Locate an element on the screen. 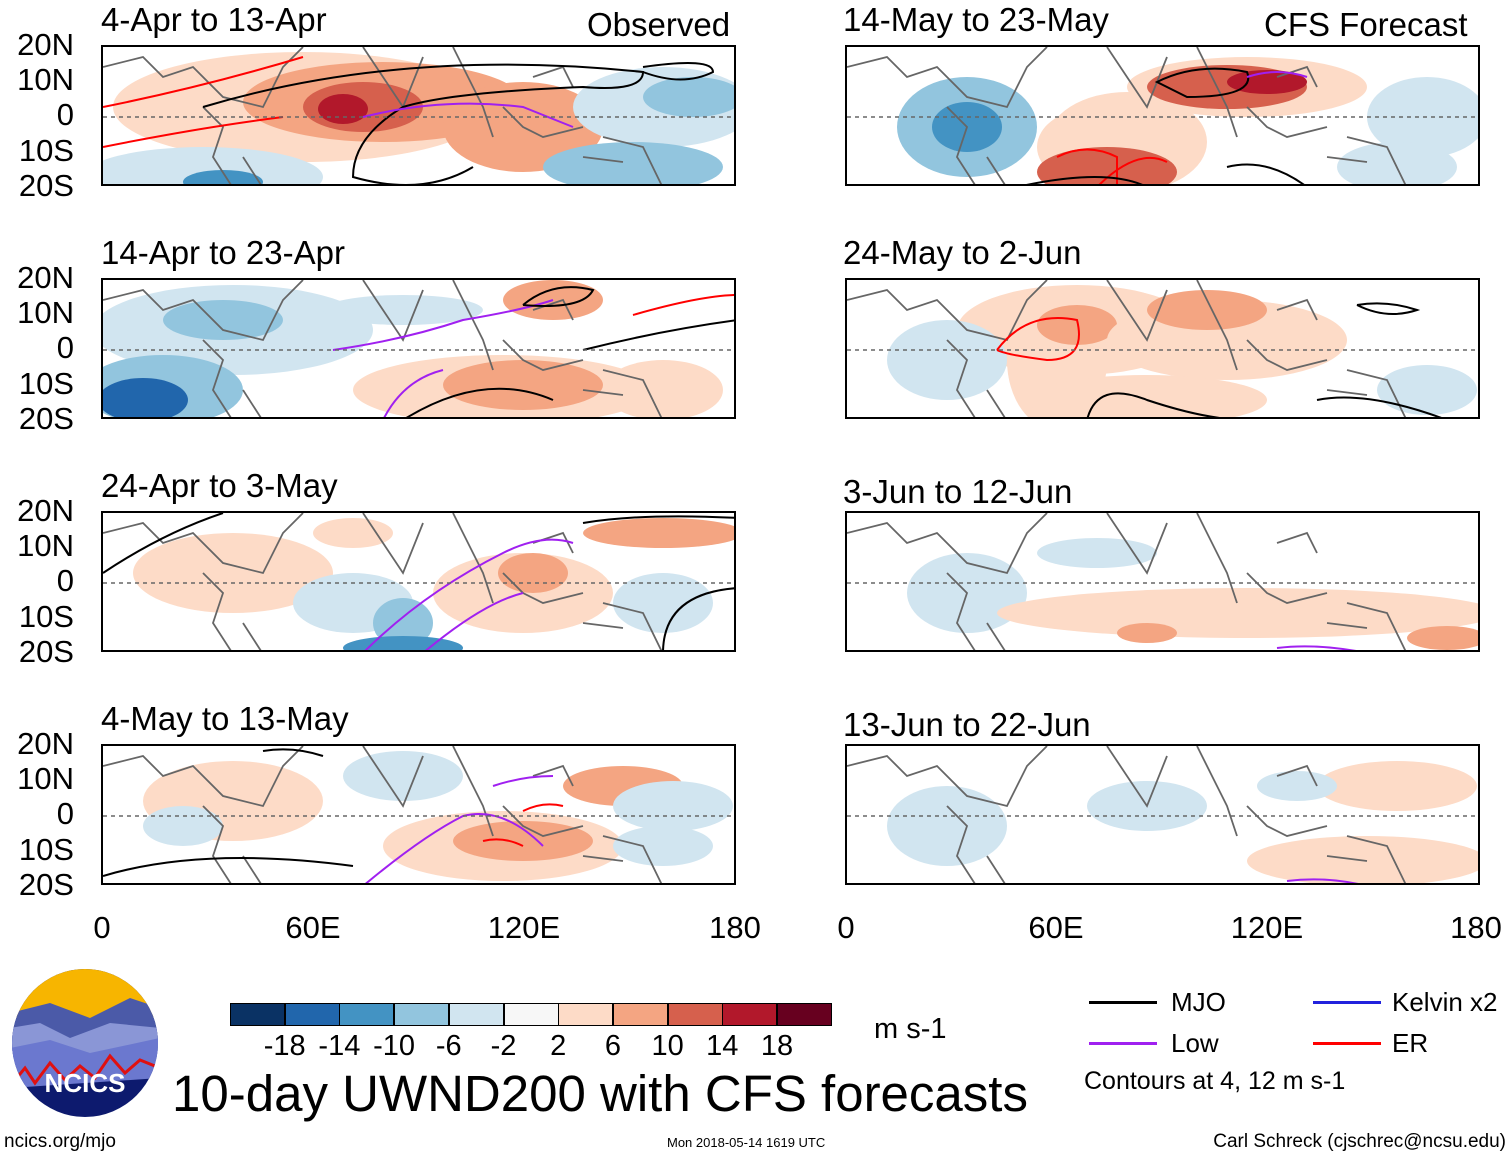 The image size is (1510, 1158). colorbar-tick-label: 18 is located at coordinates (777, 1046).